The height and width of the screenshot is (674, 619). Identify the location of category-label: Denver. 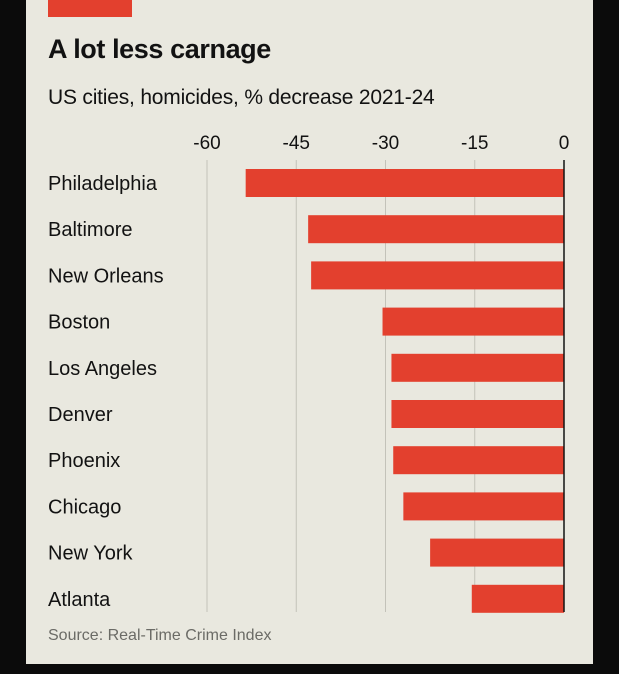
(80, 415).